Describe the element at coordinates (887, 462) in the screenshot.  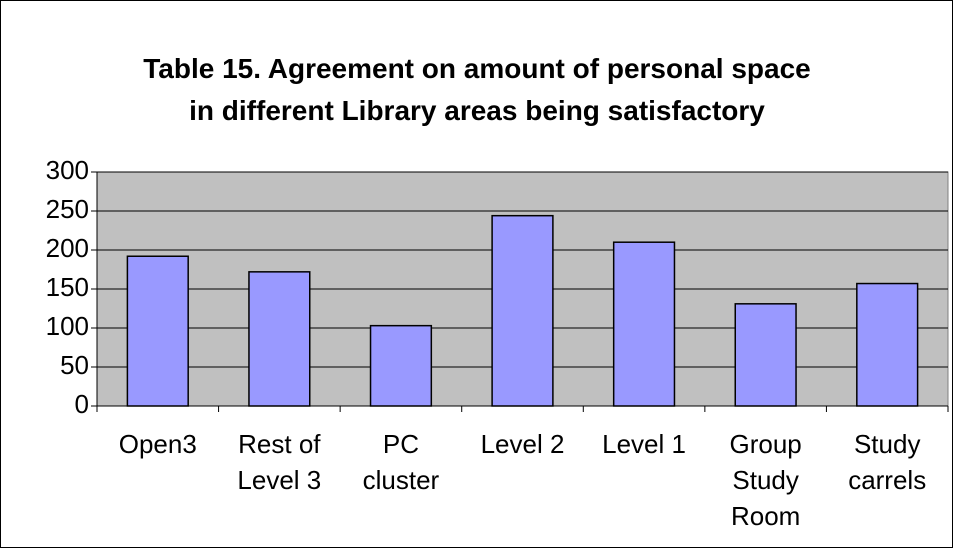
I see `x-tick-label: Study carrels` at that location.